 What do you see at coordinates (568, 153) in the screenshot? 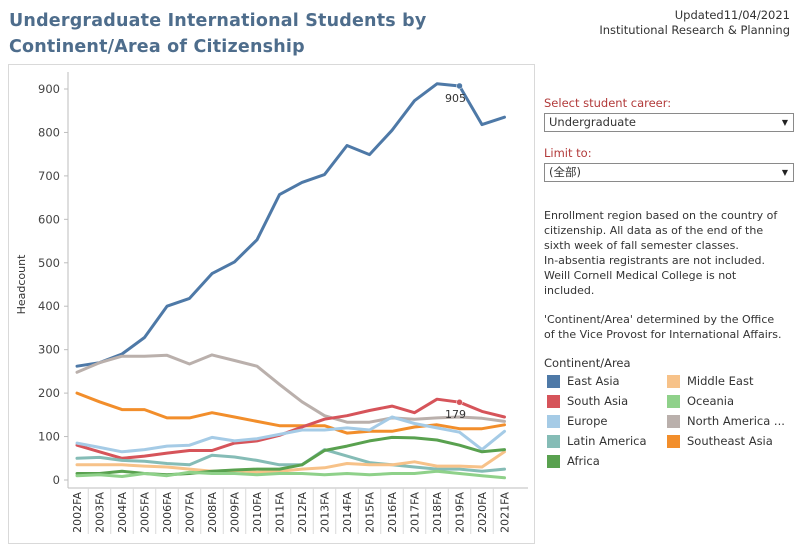
I see `limit-label: Limit to:` at bounding box center [568, 153].